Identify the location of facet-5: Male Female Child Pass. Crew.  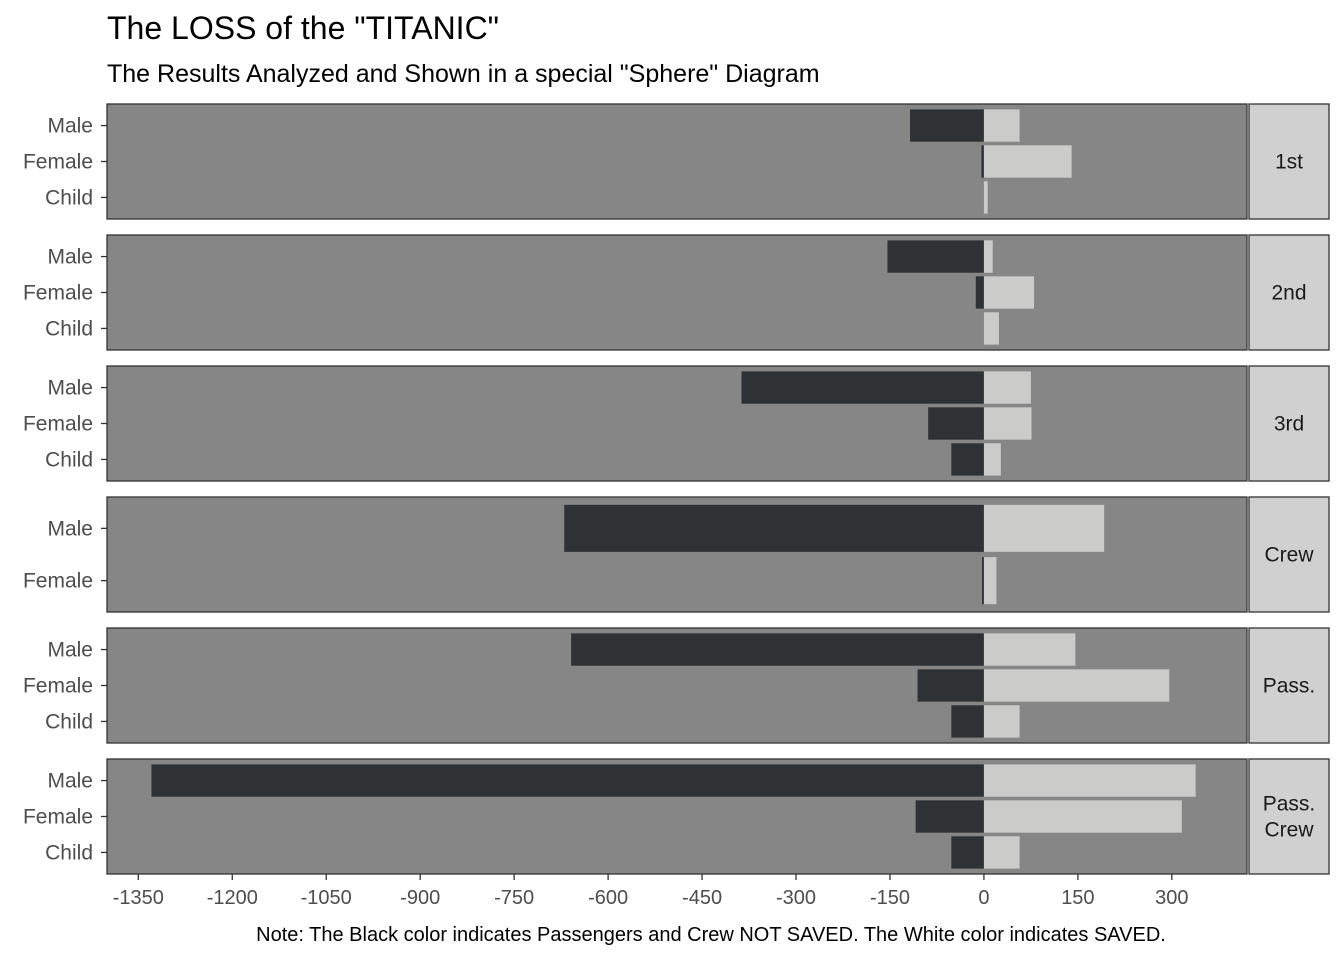
(676, 816).